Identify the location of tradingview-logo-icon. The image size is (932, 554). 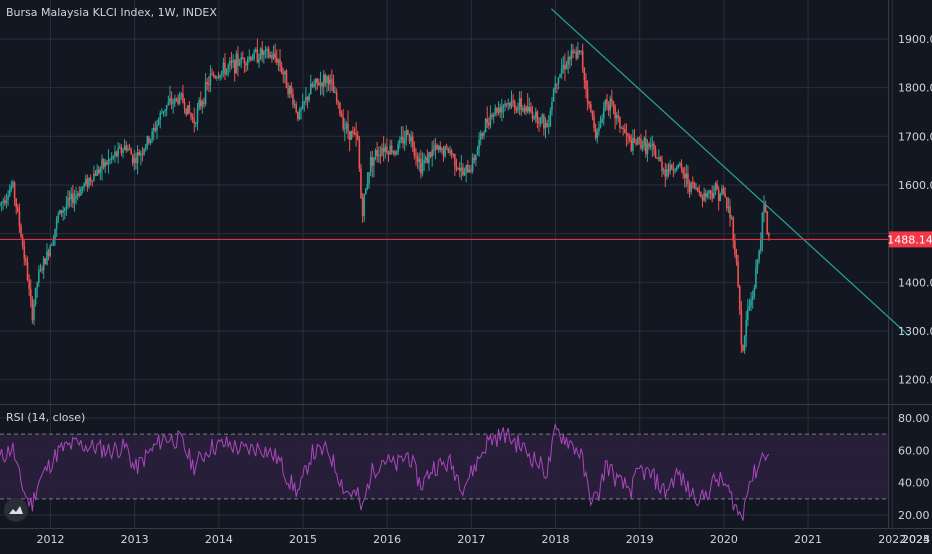
(16, 510).